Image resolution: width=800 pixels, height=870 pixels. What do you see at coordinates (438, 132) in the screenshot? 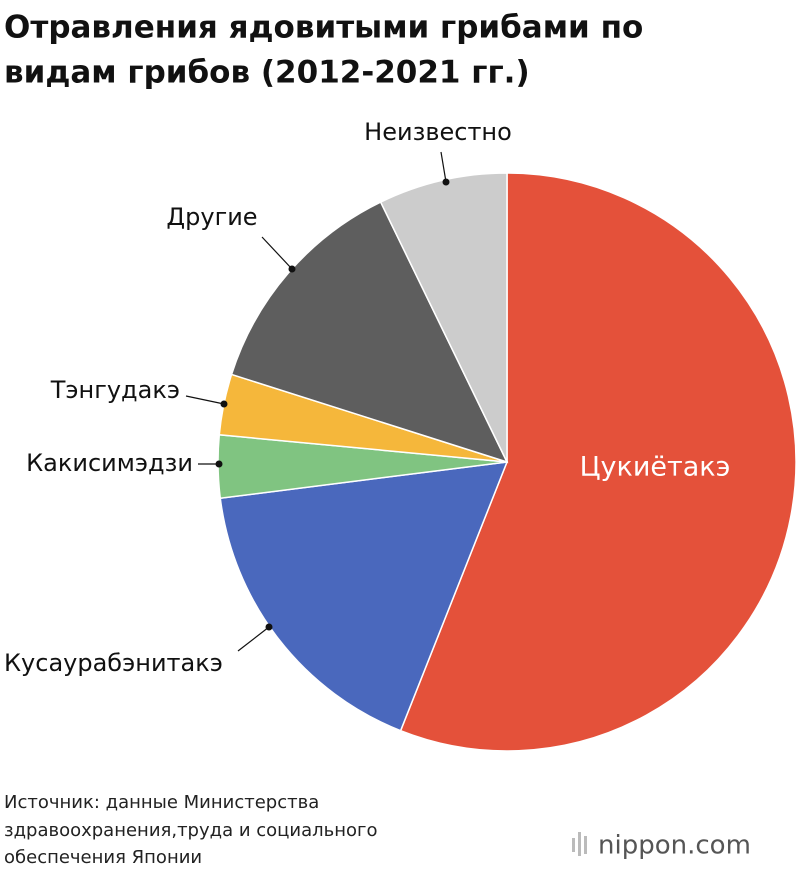
I see `slice-label: Неизвестно` at bounding box center [438, 132].